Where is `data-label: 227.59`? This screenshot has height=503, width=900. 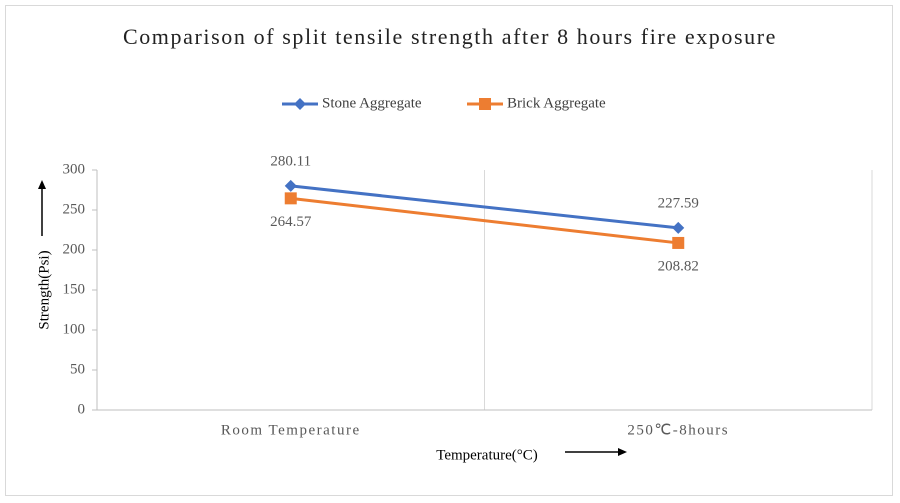 data-label: 227.59 is located at coordinates (678, 203).